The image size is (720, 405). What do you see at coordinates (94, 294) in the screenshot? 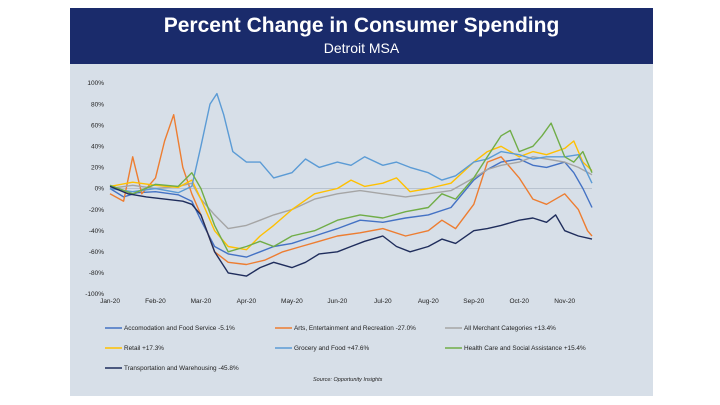
I see `y-tick-label: -100%` at bounding box center [94, 294].